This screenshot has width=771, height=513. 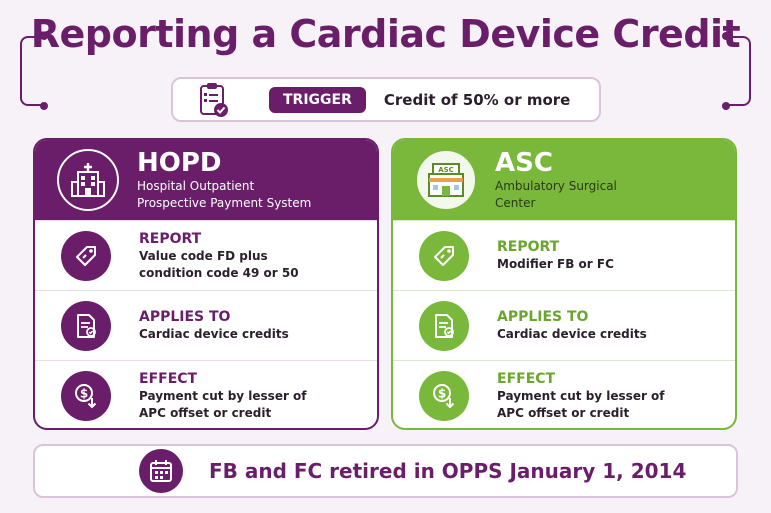 What do you see at coordinates (543, 317) in the screenshot?
I see `asc-applies-label: APPLIES TO` at bounding box center [543, 317].